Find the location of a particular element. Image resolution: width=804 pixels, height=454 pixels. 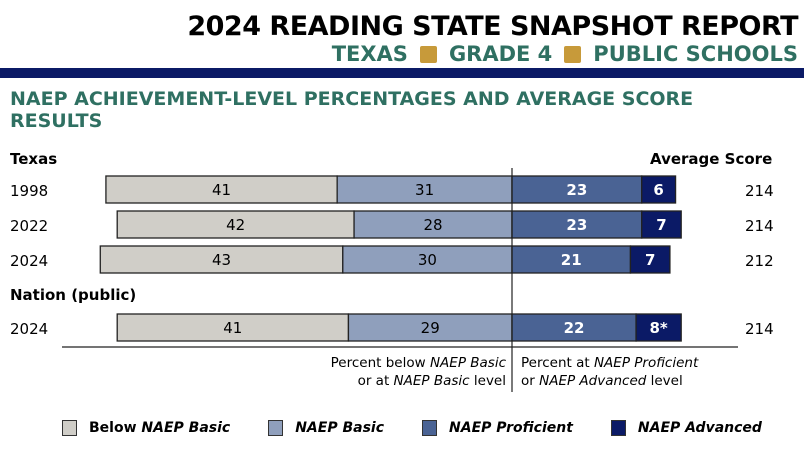

average-score: 212 is located at coordinates (759, 261).